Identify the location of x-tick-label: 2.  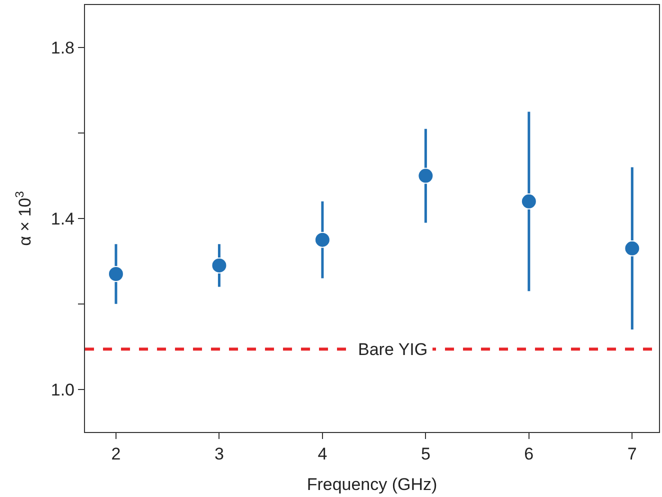
(116, 454).